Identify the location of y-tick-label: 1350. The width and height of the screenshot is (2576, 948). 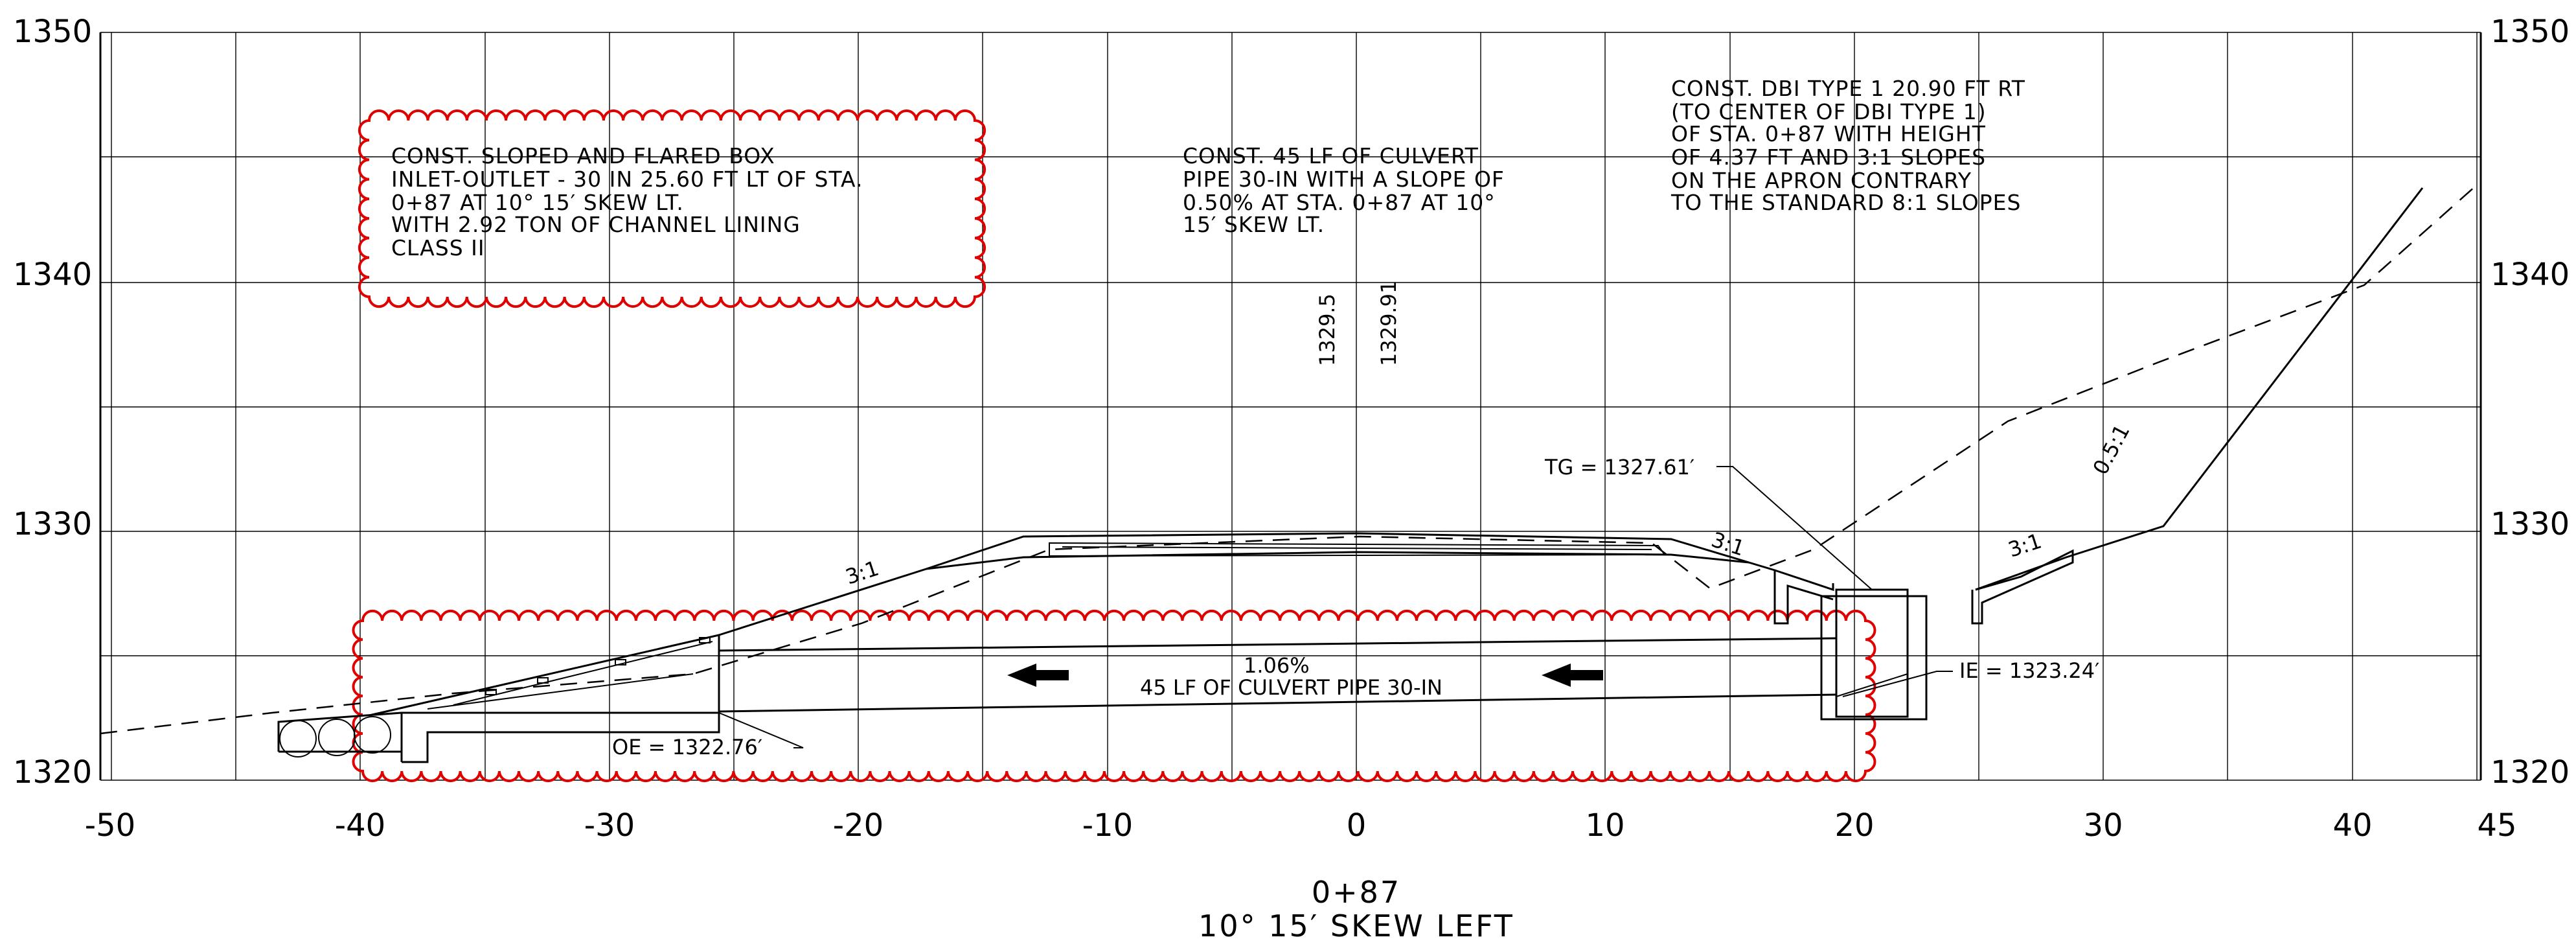
(52, 32).